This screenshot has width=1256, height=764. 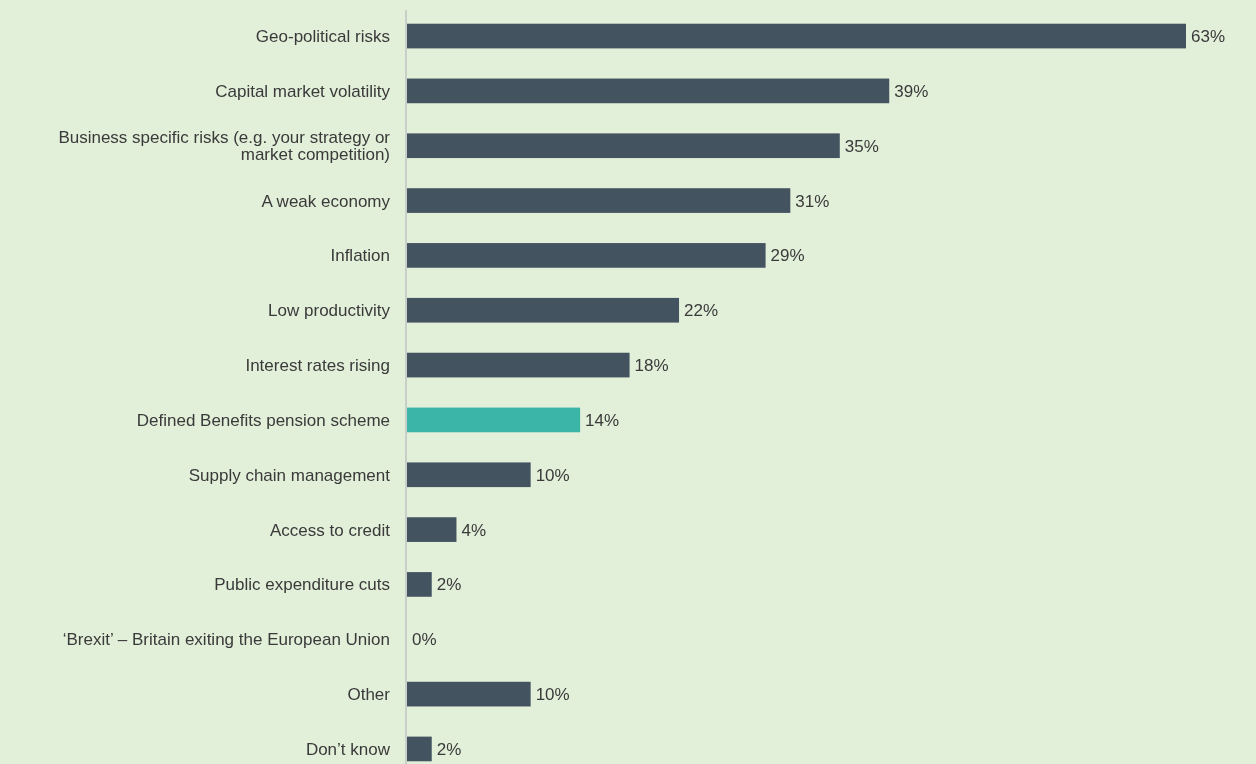 What do you see at coordinates (474, 530) in the screenshot?
I see `data-label: 4%` at bounding box center [474, 530].